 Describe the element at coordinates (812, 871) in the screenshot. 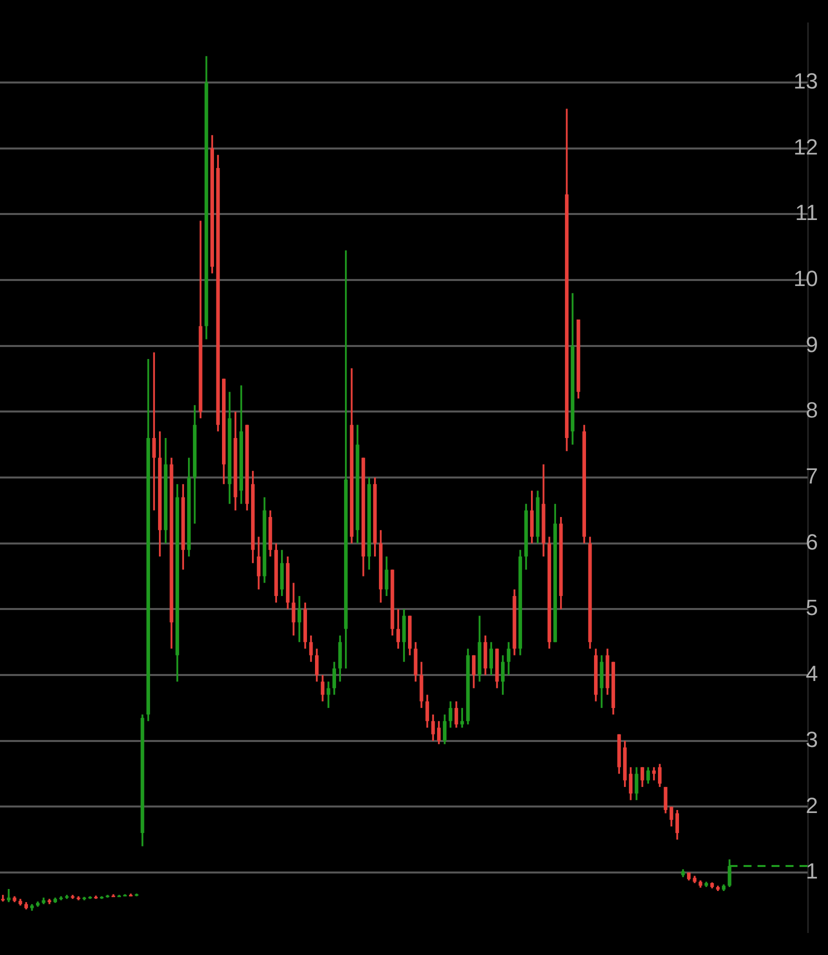

I see `y-tick-label: 1` at that location.